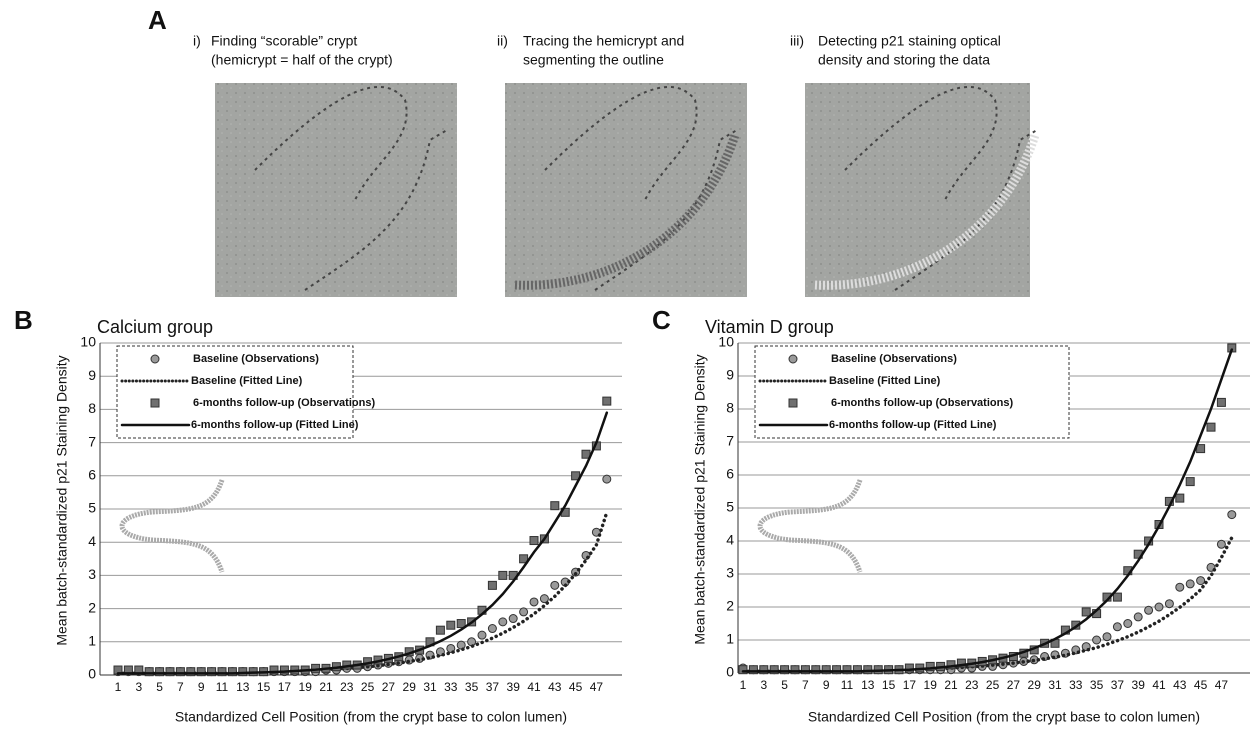 The width and height of the screenshot is (1258, 730). What do you see at coordinates (730, 540) in the screenshot?
I see `y-tick-label: 4` at bounding box center [730, 540].